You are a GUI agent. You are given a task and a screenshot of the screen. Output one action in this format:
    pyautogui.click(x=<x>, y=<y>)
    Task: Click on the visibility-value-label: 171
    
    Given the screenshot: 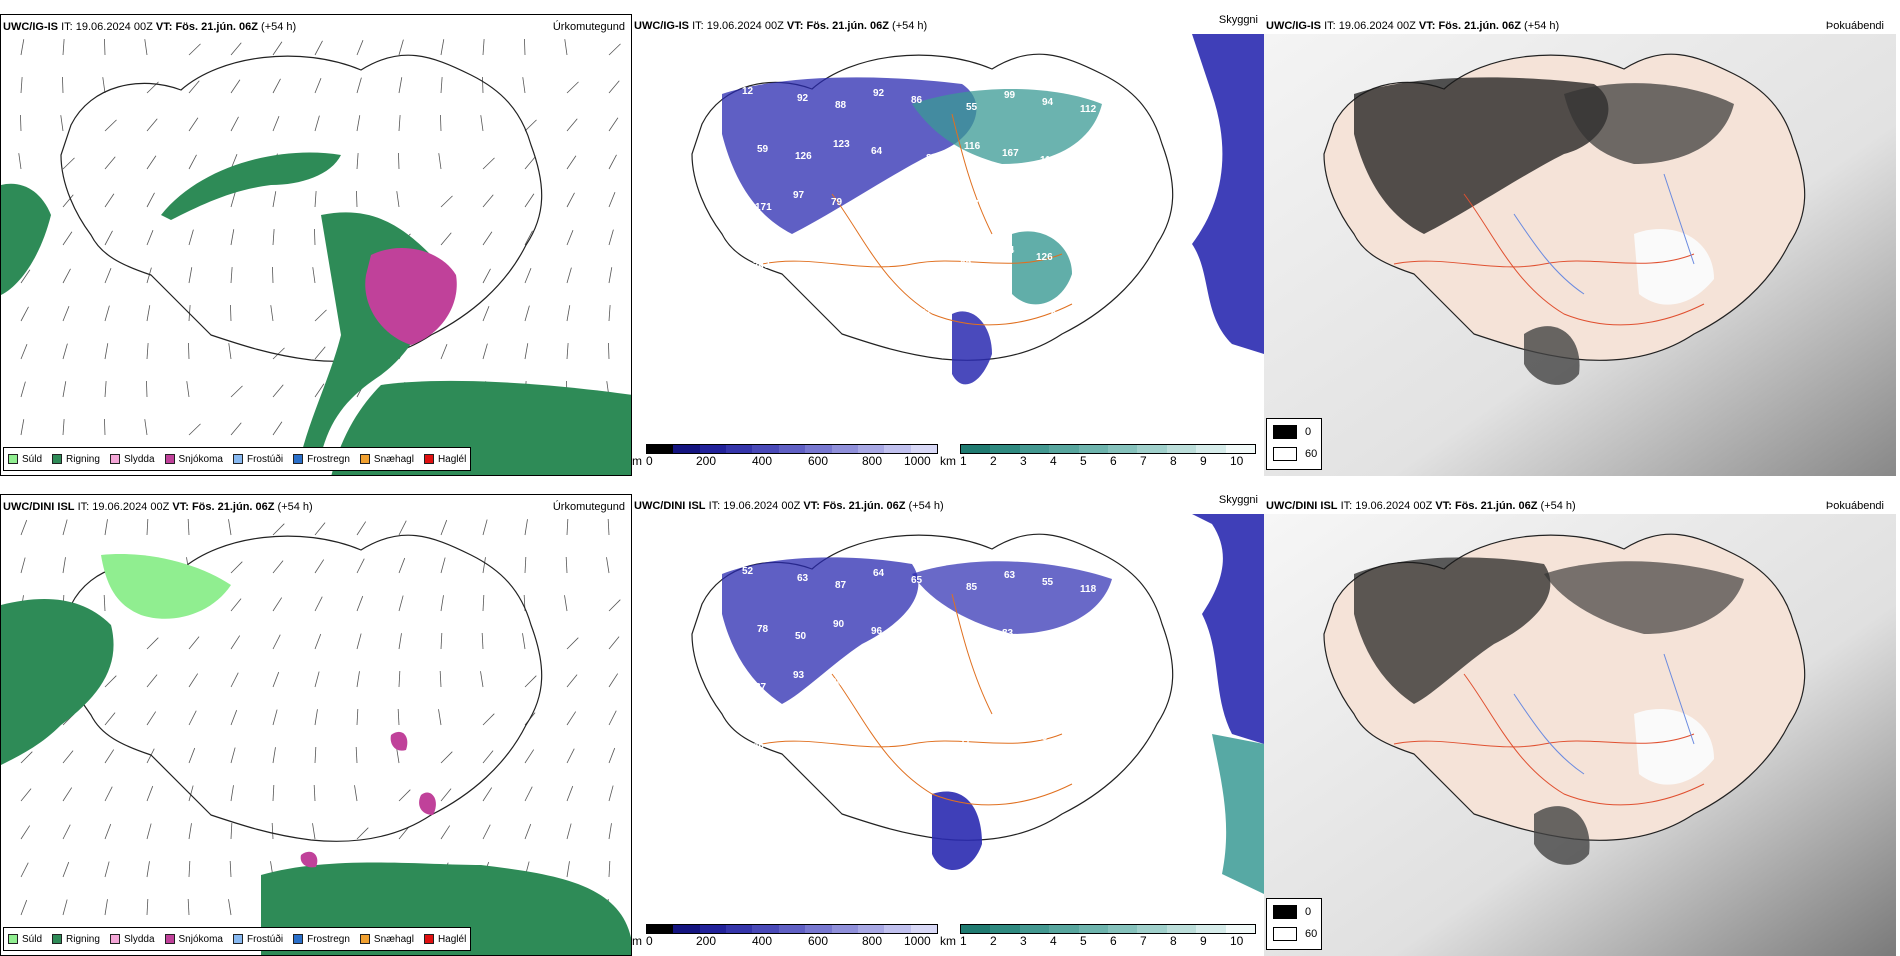 What is the action you would take?
    pyautogui.click(x=763, y=207)
    